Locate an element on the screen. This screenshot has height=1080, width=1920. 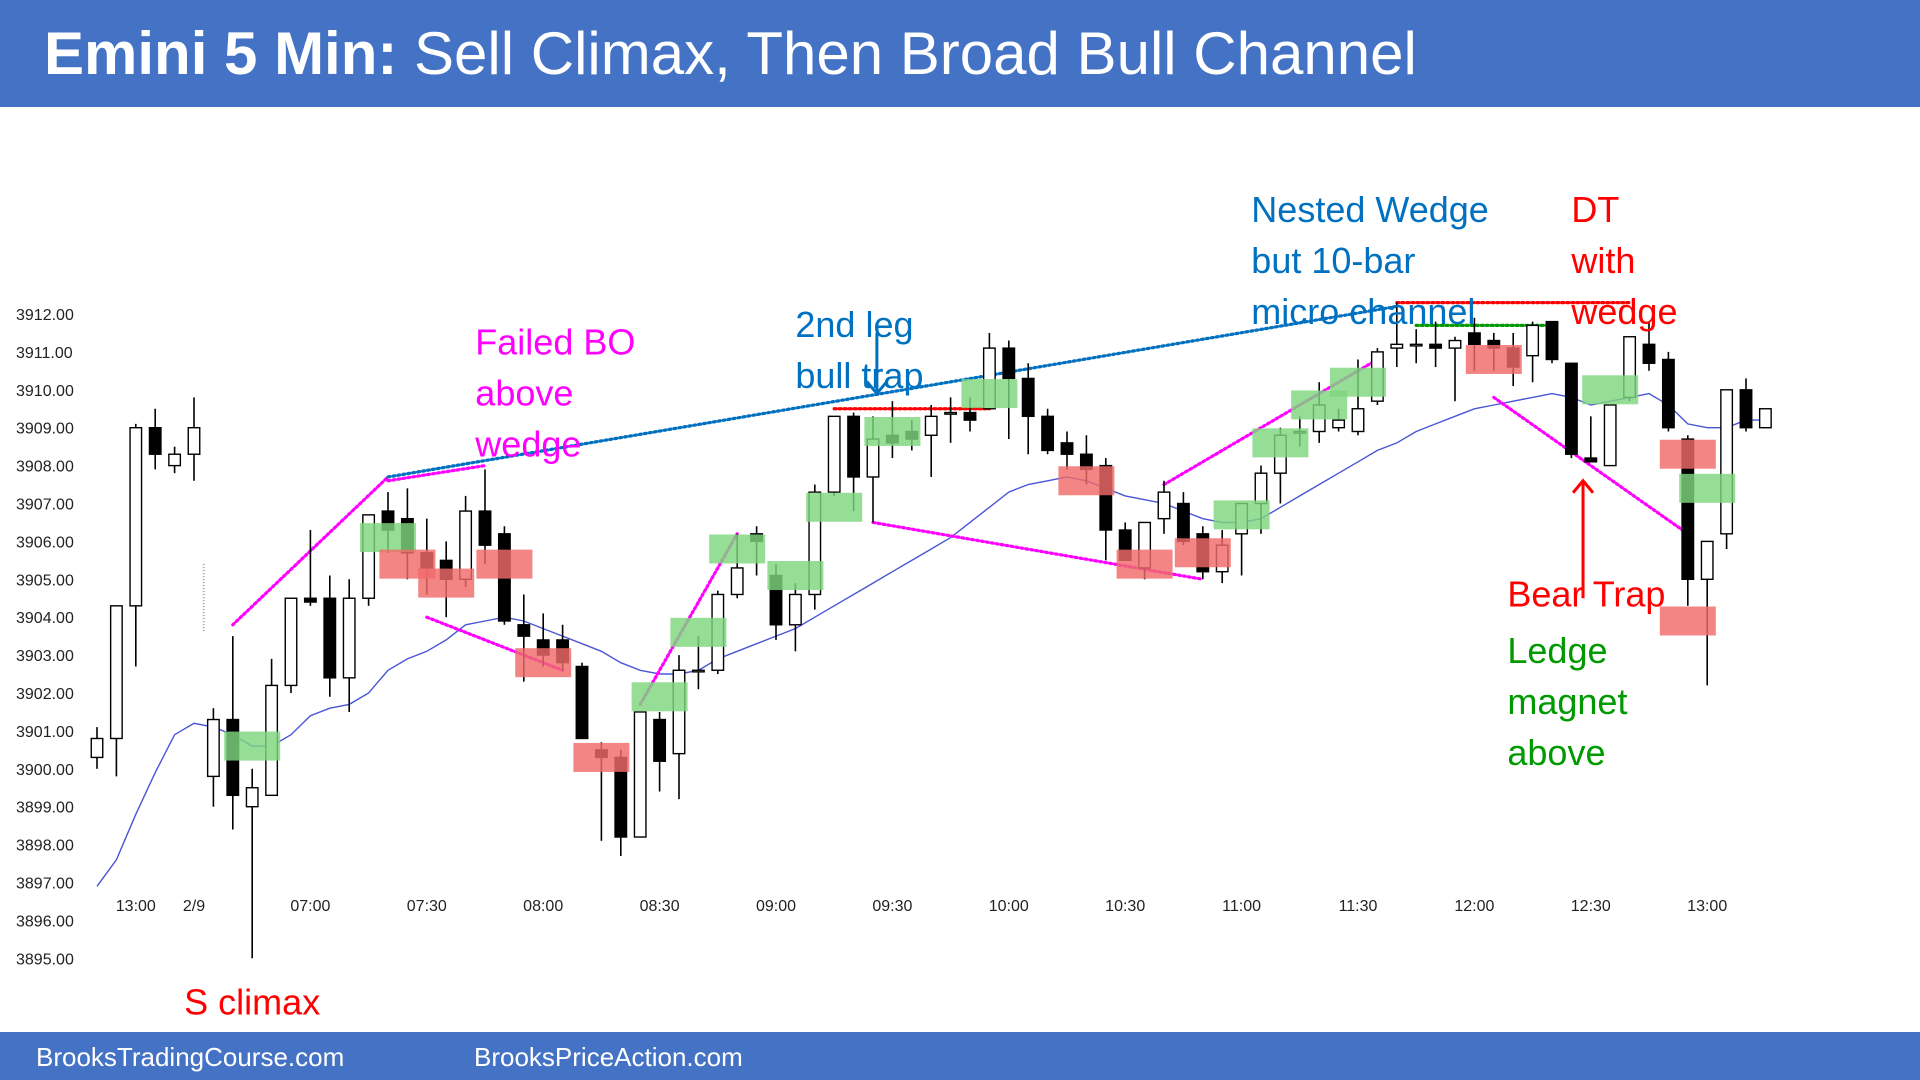
y-tick-label: 3900.00 is located at coordinates (45, 770).